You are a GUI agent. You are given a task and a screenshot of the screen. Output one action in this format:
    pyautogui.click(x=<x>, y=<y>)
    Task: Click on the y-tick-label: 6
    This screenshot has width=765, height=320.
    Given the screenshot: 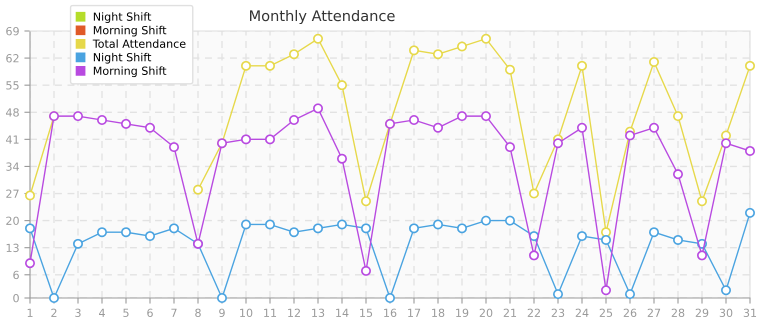 What is the action you would take?
    pyautogui.click(x=16, y=275)
    